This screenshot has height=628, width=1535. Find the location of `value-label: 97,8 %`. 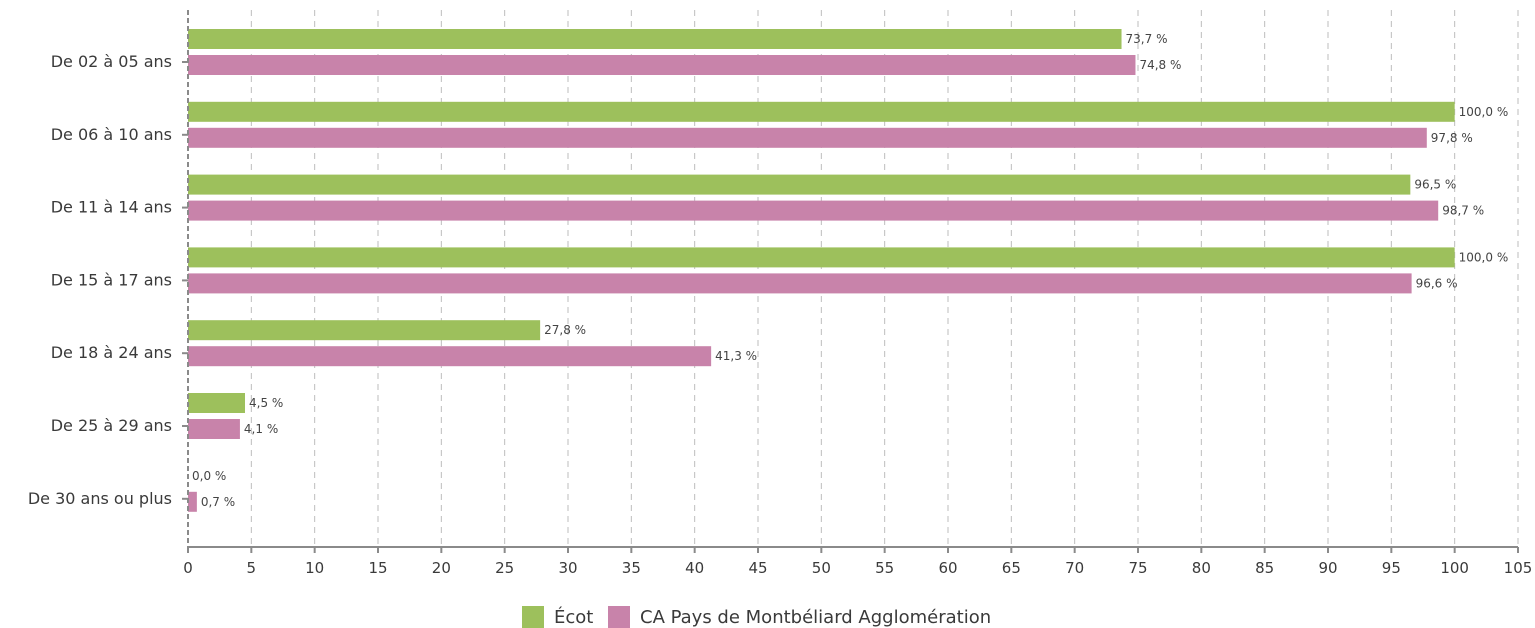

value-label: 97,8 % is located at coordinates (1452, 138).